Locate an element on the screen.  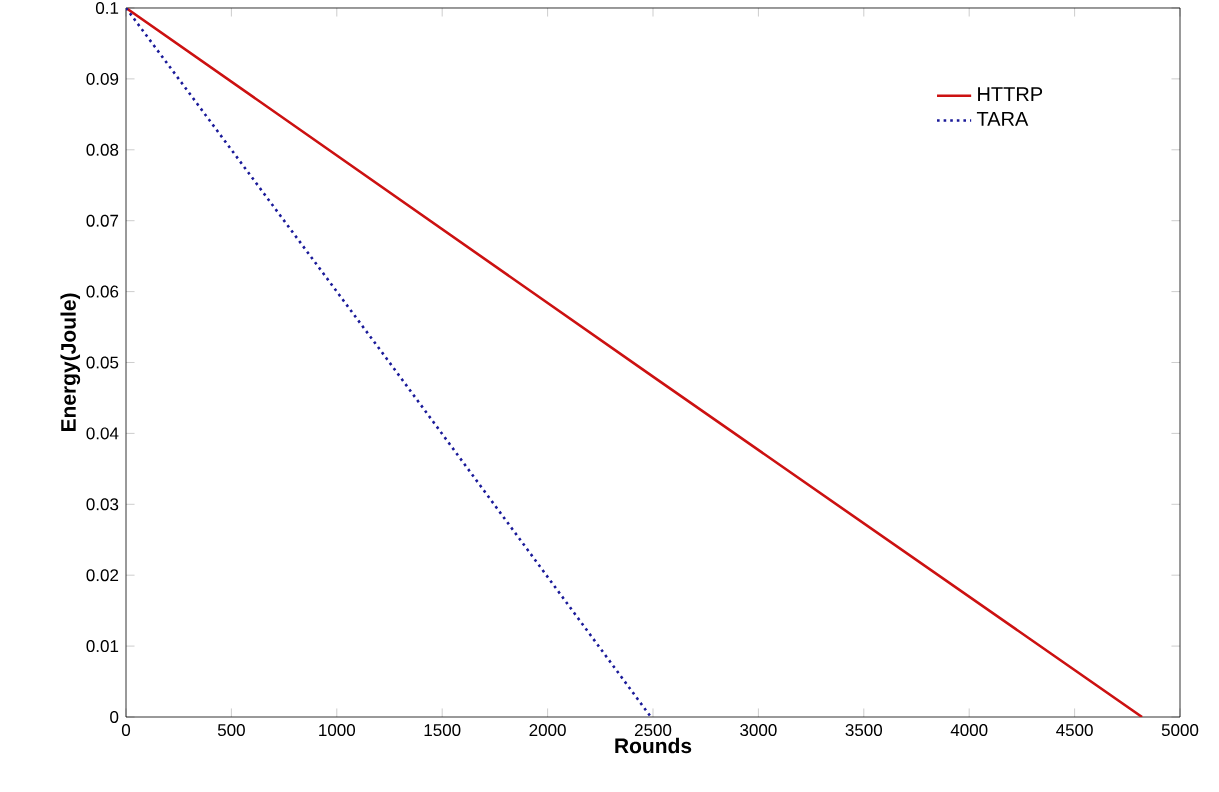
y-tick-label: 0.1 is located at coordinates (107, 7).